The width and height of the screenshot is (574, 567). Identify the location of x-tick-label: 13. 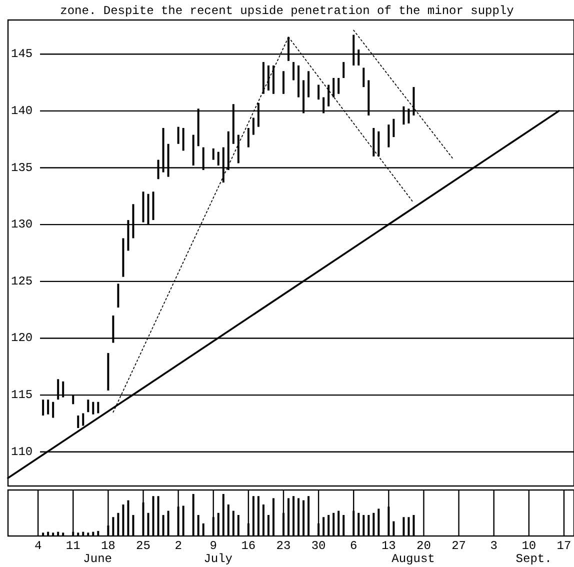
(388, 546).